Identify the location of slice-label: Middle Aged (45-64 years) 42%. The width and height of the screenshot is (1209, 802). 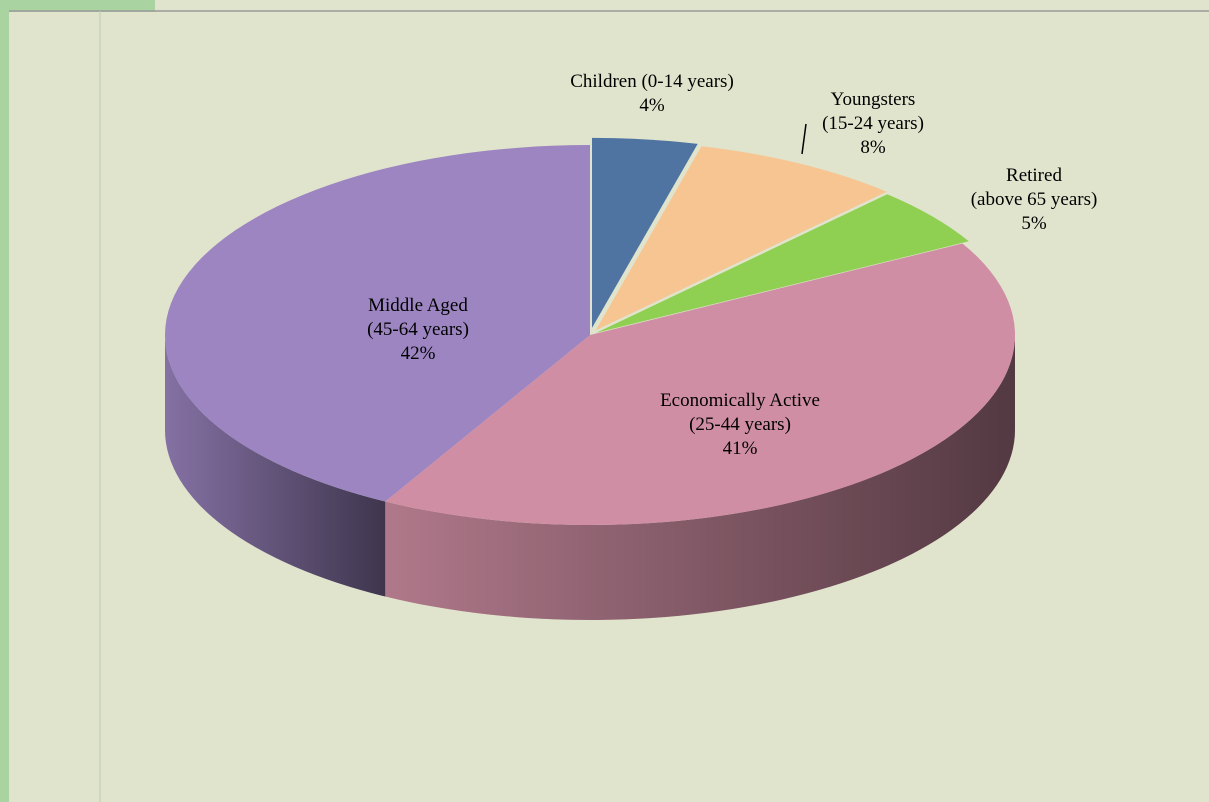
(418, 330).